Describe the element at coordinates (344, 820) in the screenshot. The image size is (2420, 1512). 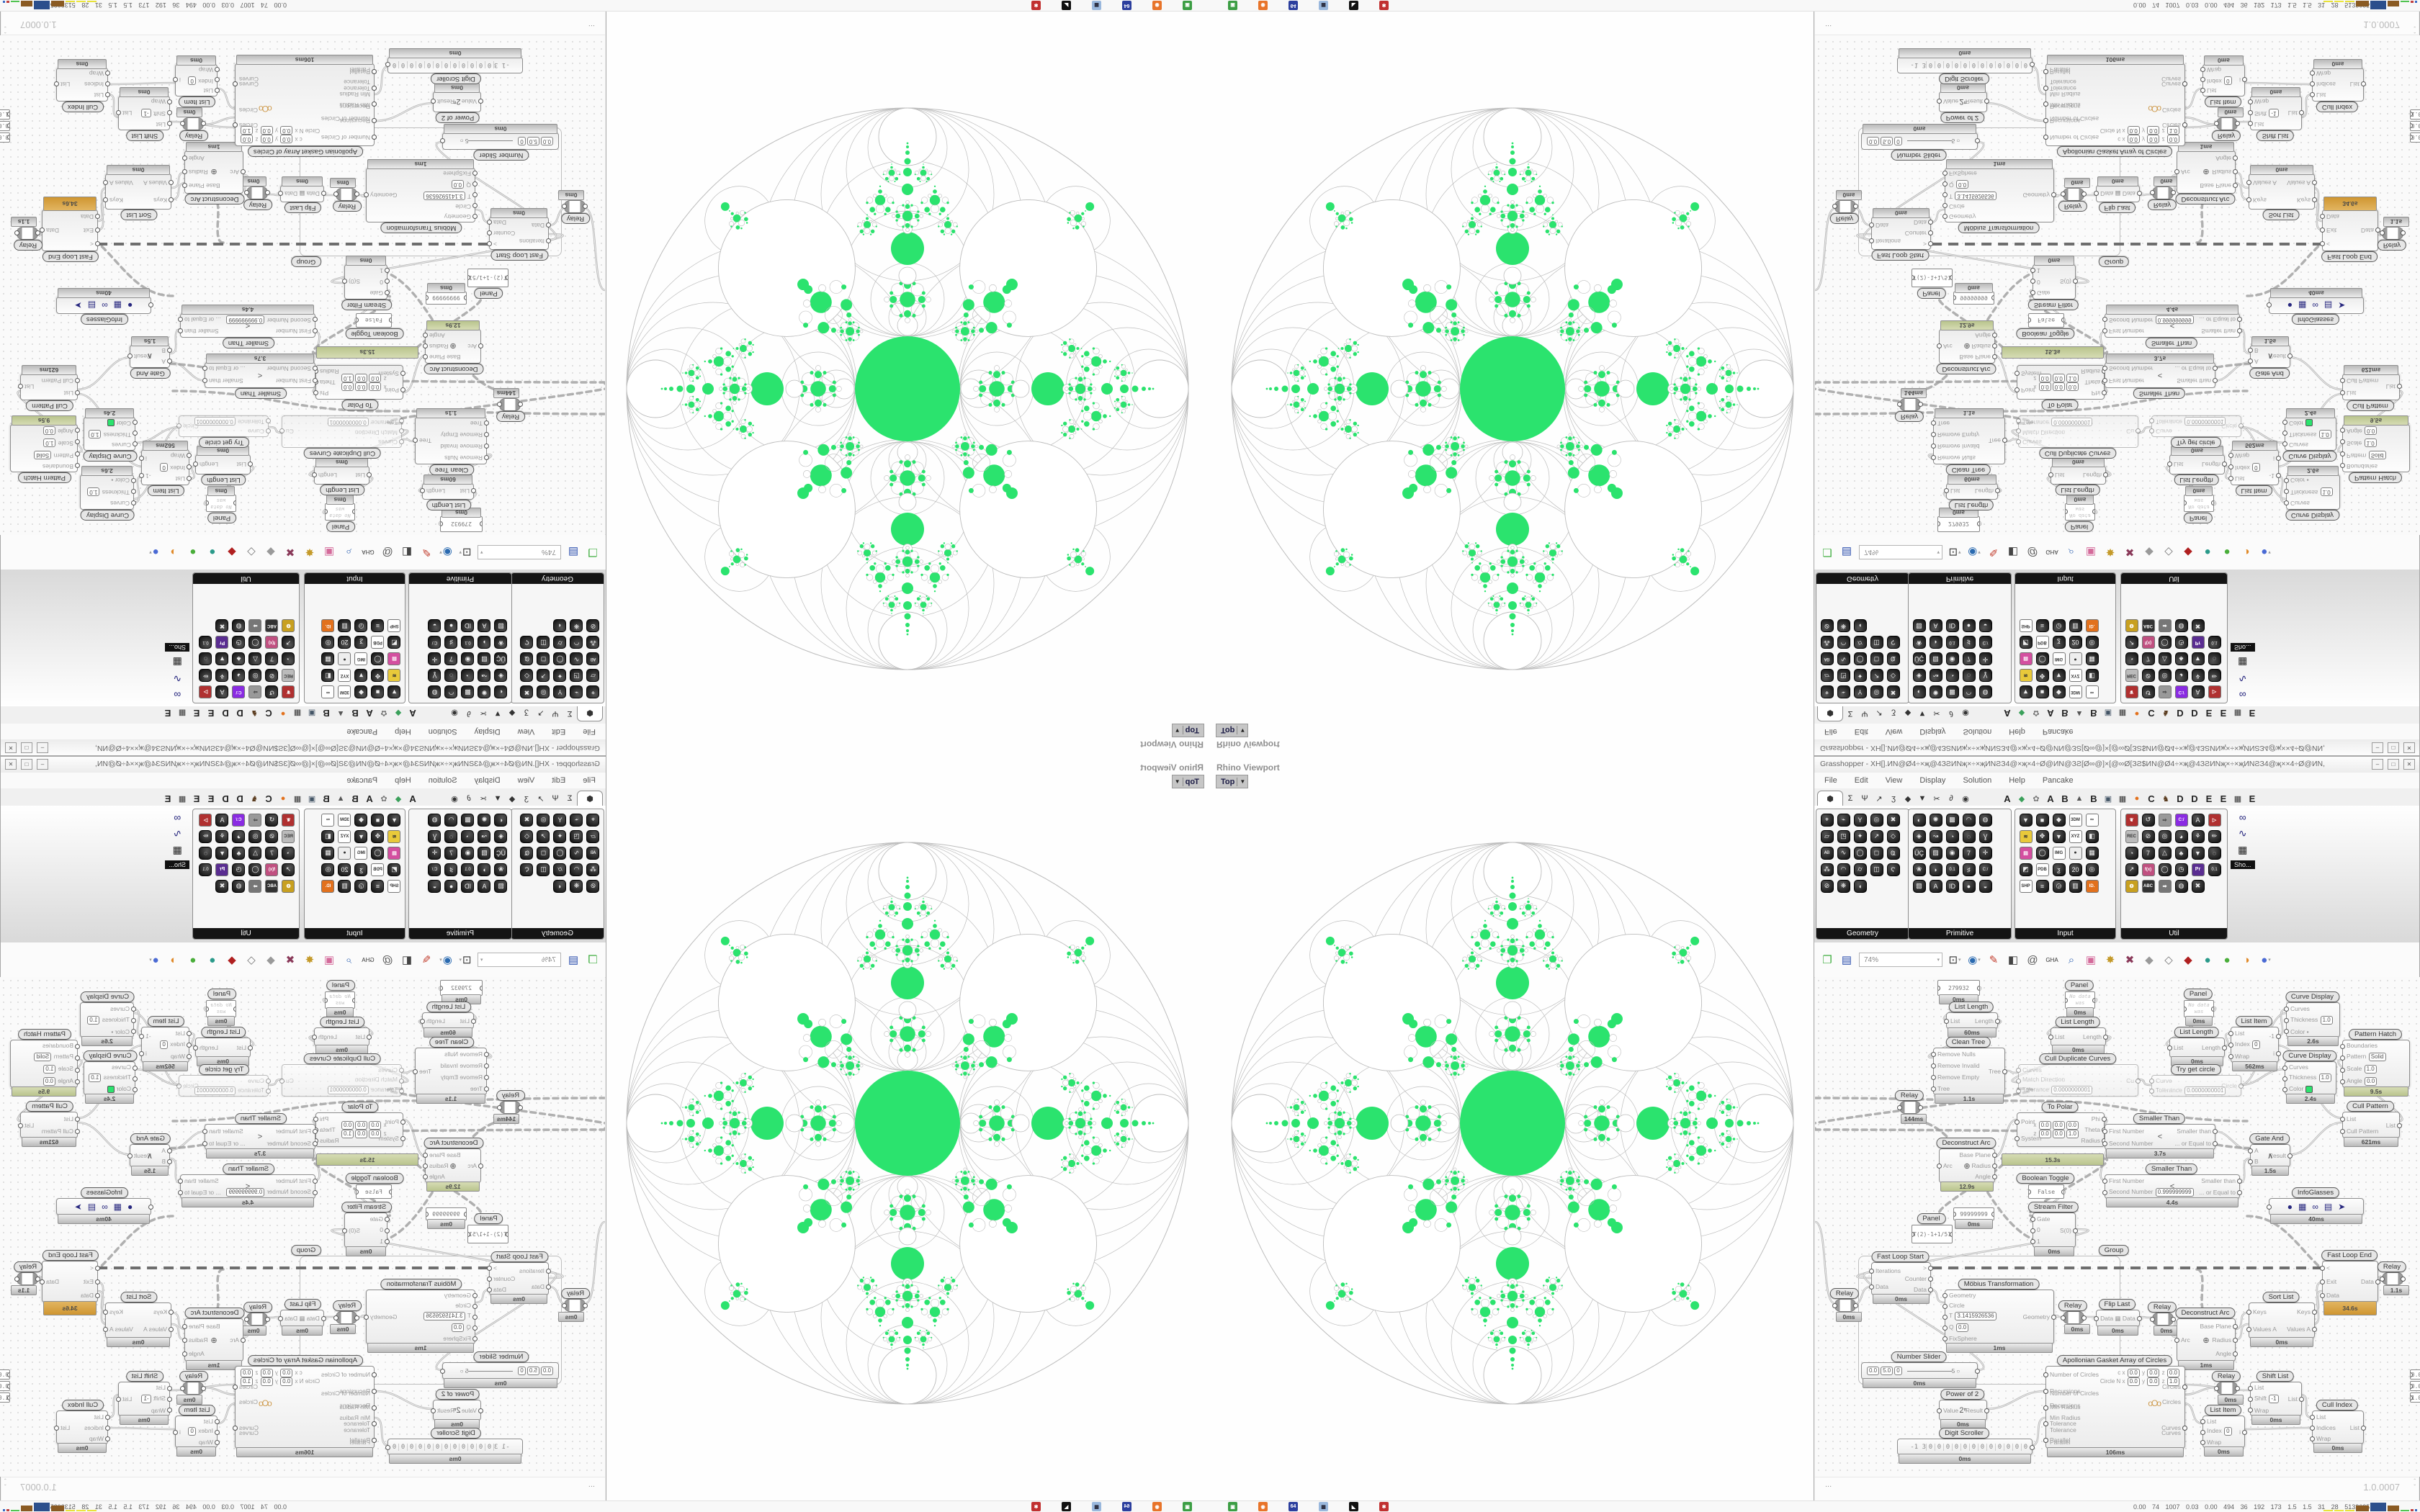
I see `palette-icon: 3DM` at that location.